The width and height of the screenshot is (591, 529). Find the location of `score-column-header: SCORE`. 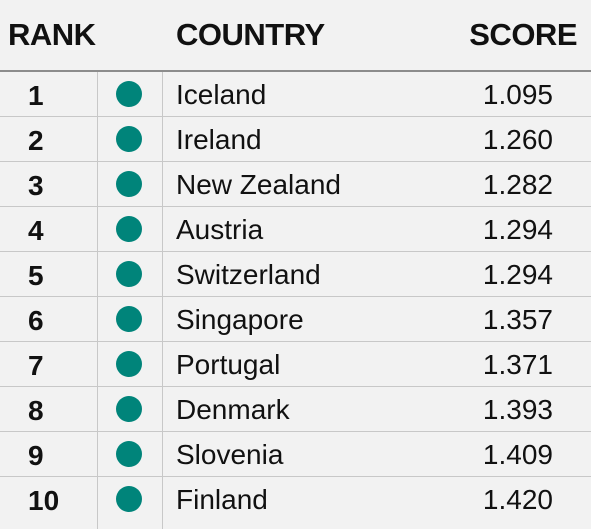

score-column-header: SCORE is located at coordinates (523, 34).